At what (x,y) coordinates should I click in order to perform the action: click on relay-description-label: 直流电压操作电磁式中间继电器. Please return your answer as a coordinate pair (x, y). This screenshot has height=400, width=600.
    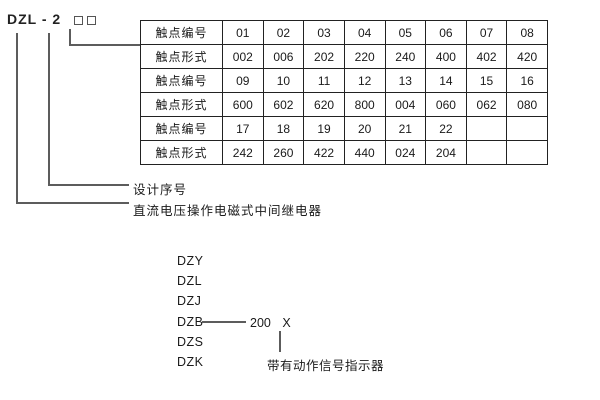
    Looking at the image, I should click on (228, 211).